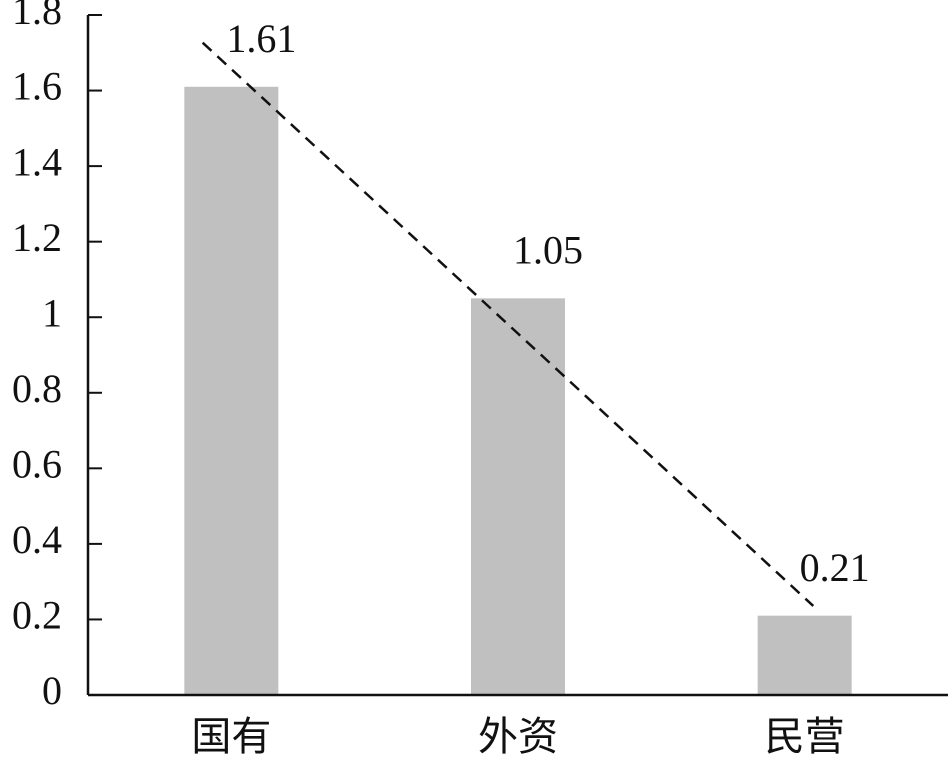 The width and height of the screenshot is (948, 762). What do you see at coordinates (548, 250) in the screenshot?
I see `value-label: 1.05` at bounding box center [548, 250].